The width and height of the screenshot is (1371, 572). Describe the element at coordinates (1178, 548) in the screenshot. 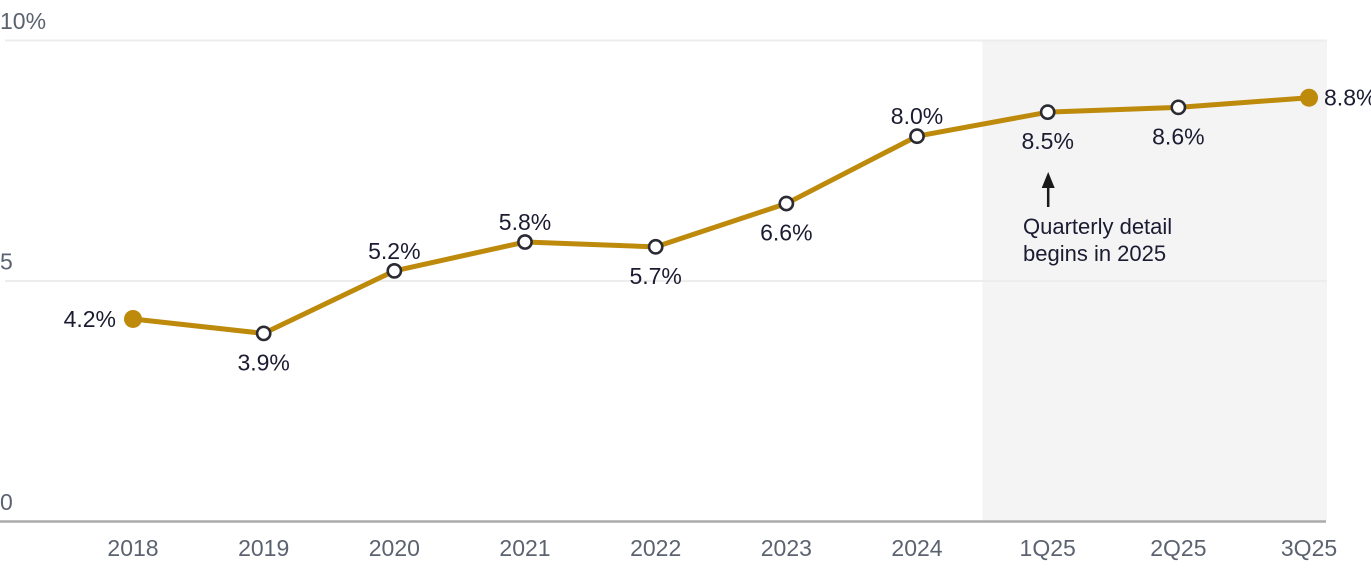

I see `x-tick-label: 2Q25` at that location.